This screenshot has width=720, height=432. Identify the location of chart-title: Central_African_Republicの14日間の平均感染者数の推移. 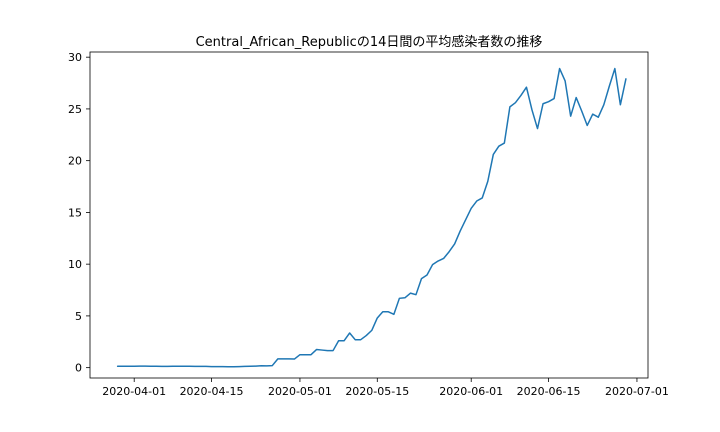
(369, 42).